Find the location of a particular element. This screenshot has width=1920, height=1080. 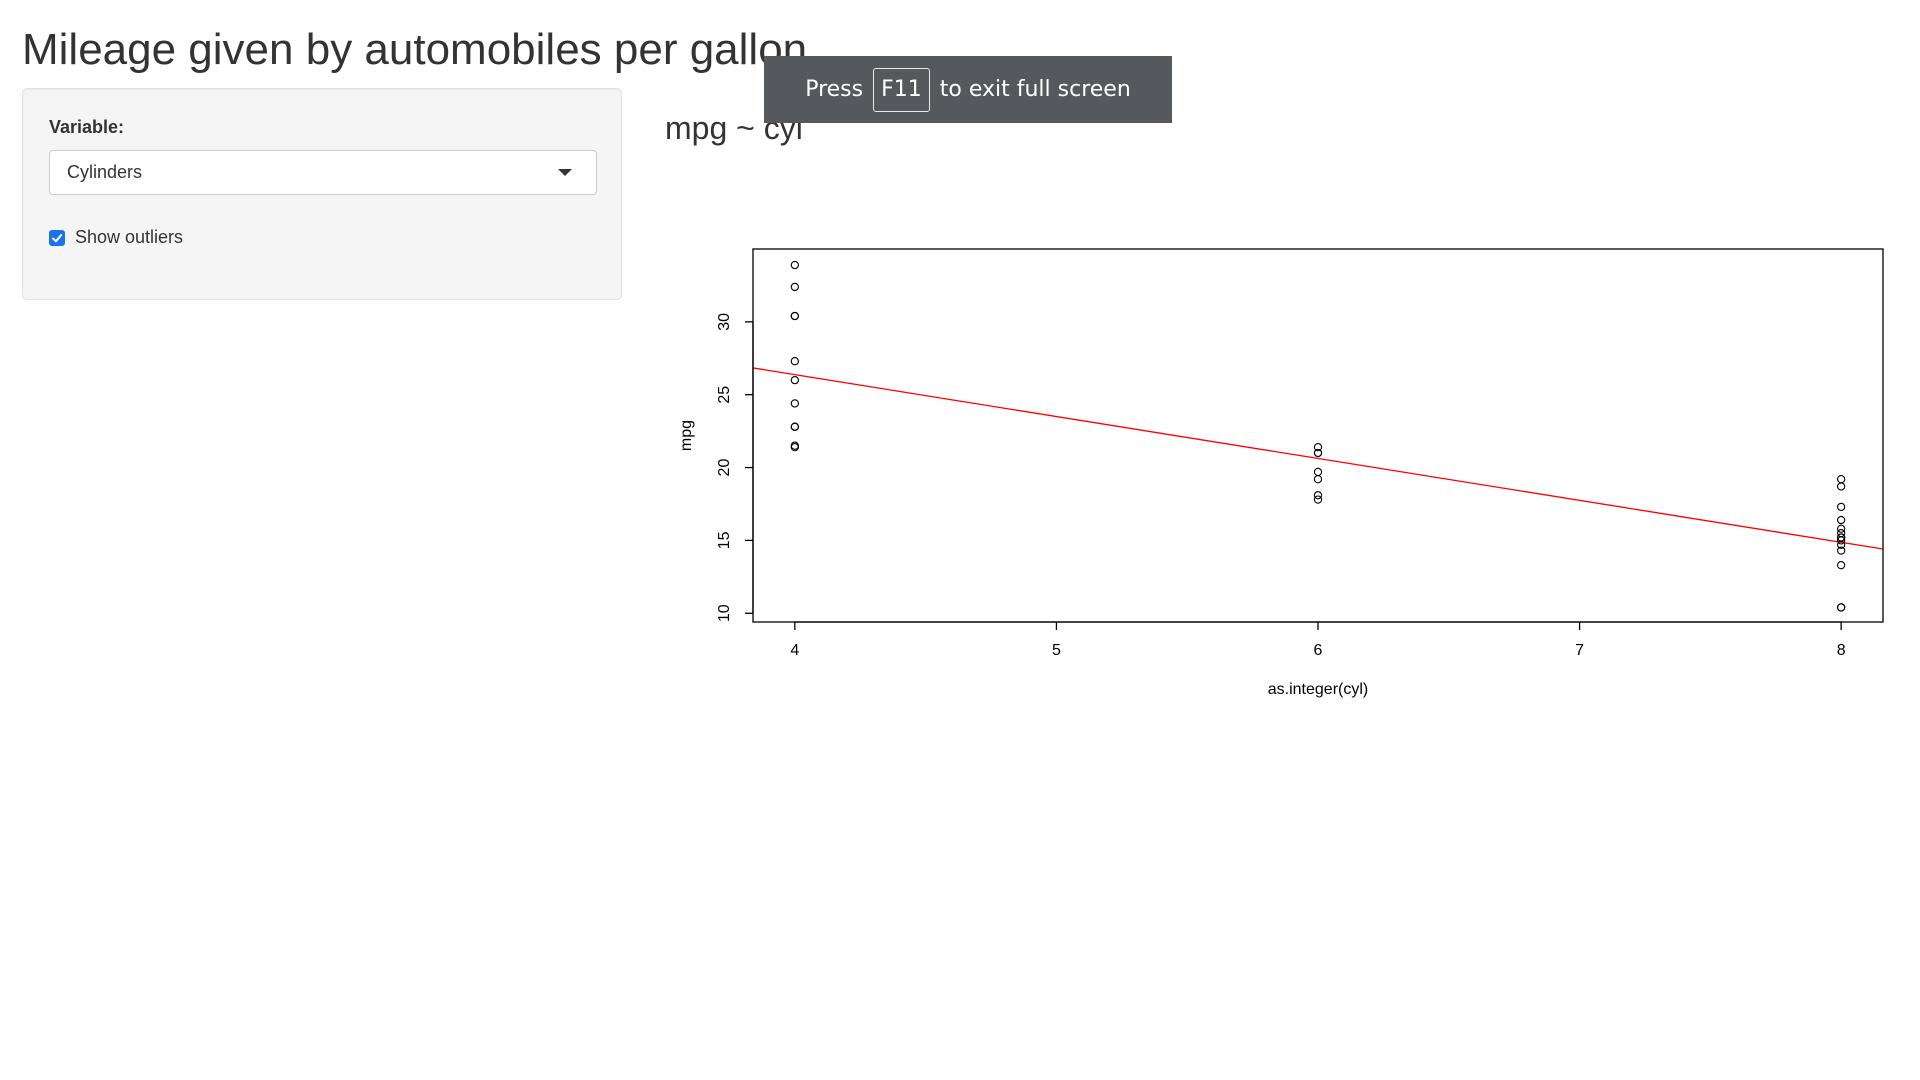

regression-line is located at coordinates (1318, 458).